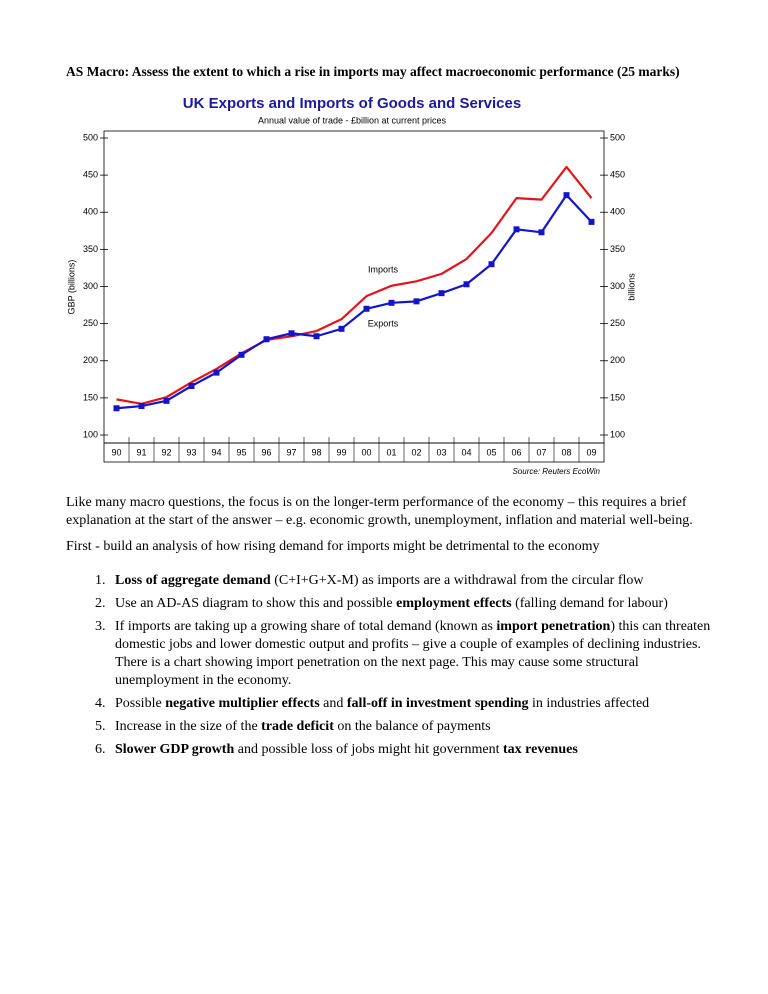  I want to click on x-tick-label: 01, so click(391, 452).